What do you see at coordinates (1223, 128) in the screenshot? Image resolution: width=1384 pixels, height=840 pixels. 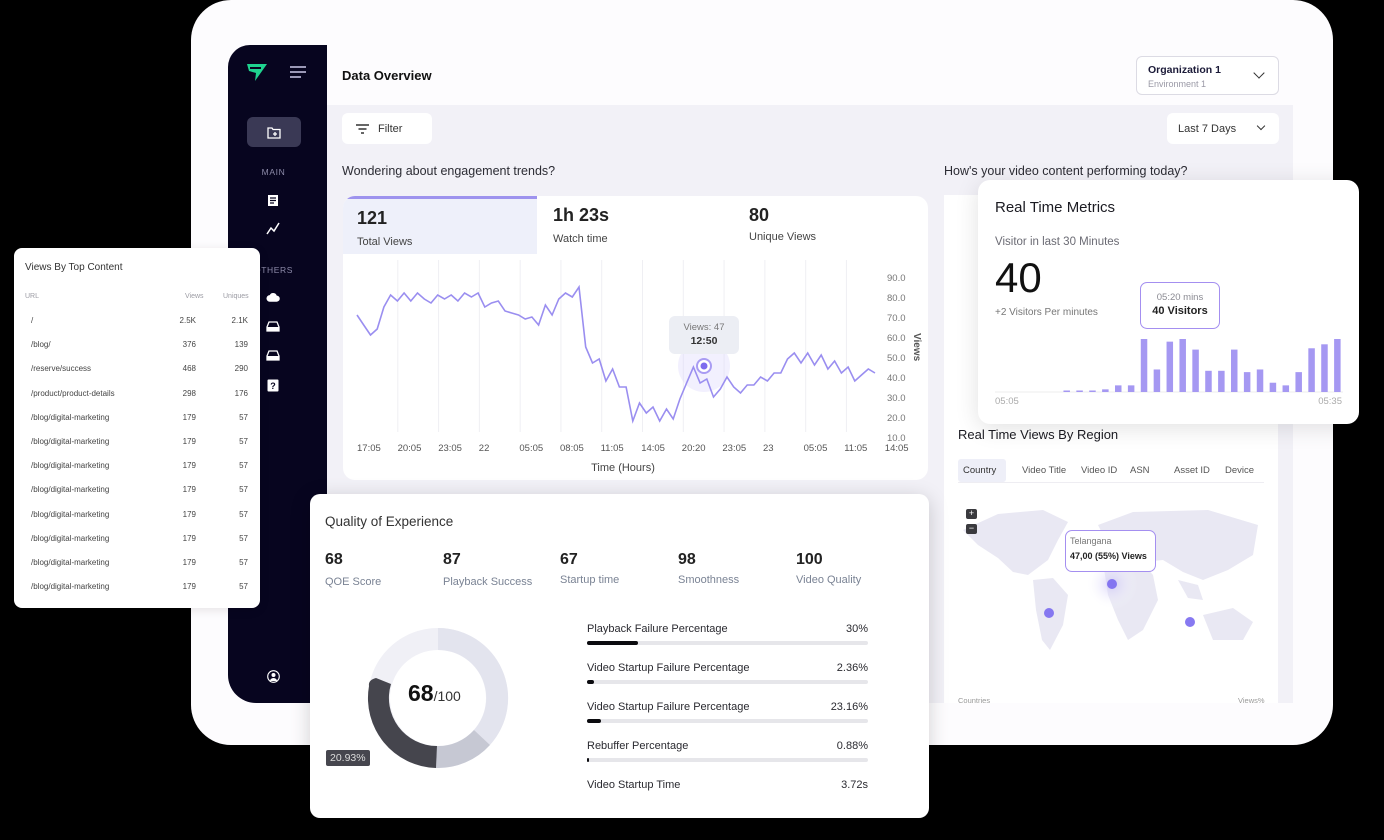 I see `date-range-select: Last 7 Days` at bounding box center [1223, 128].